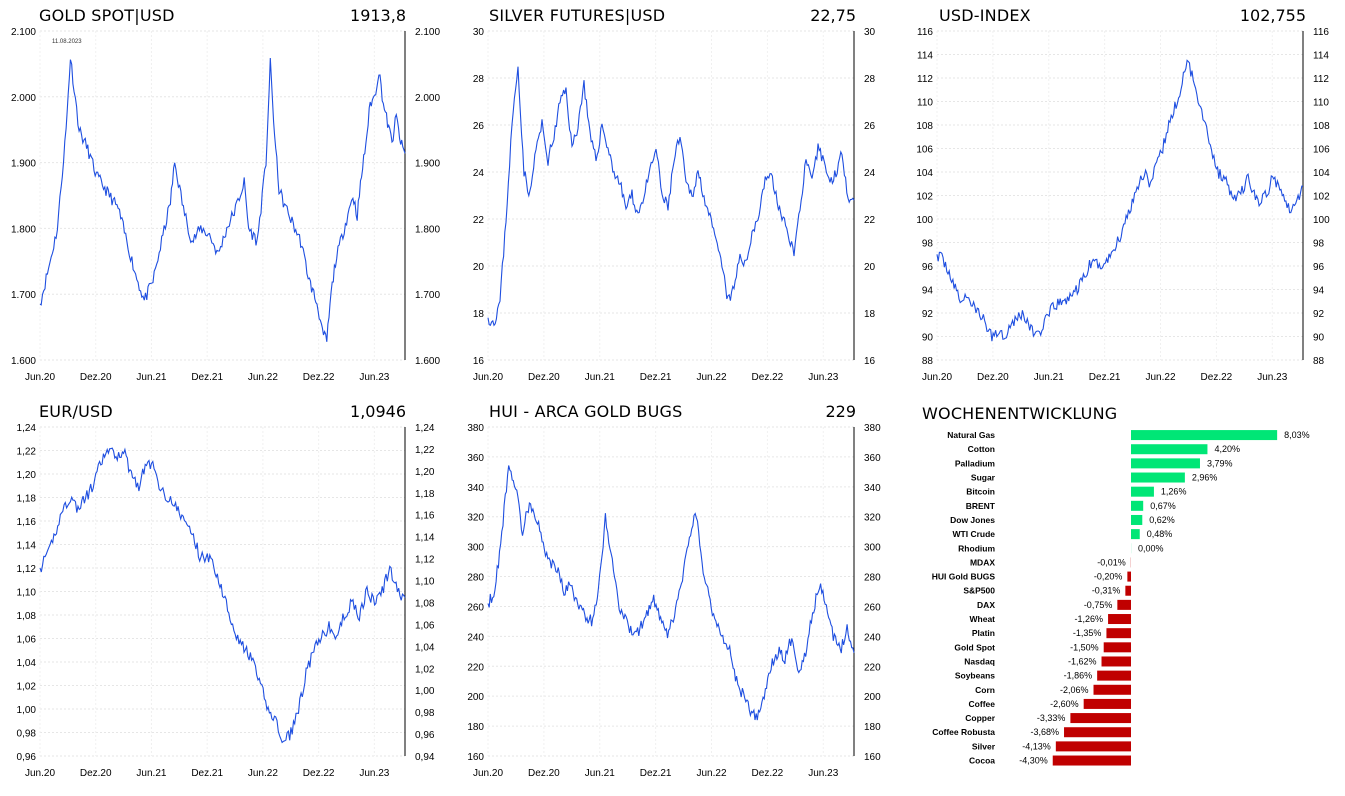  What do you see at coordinates (1098, 605) in the screenshot?
I see `ranking-value-label: -0,75%` at bounding box center [1098, 605].